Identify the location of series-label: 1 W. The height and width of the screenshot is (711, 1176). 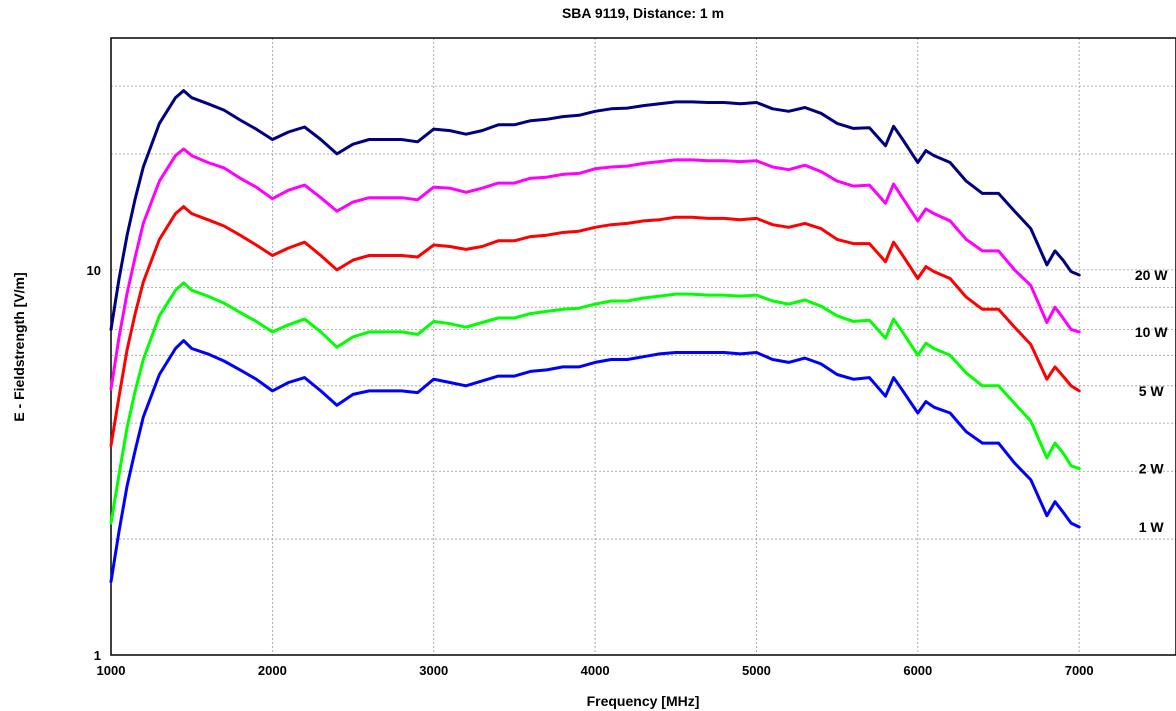
(1152, 527).